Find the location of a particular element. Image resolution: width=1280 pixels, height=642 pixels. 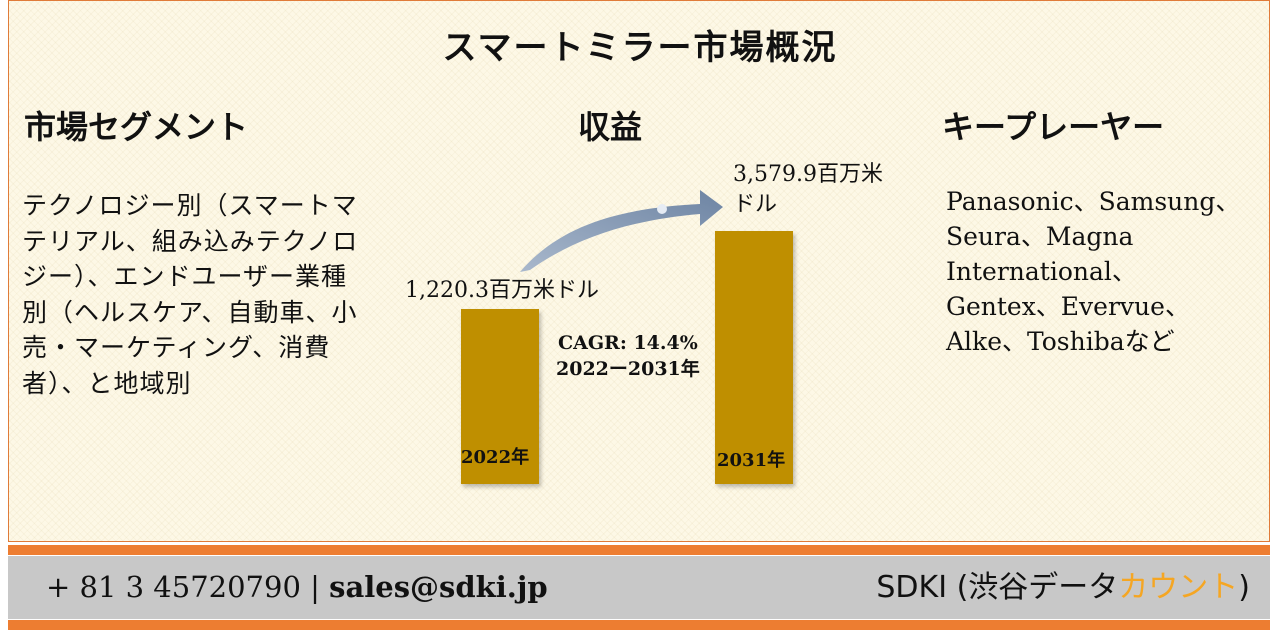

cagr-rate: CAGR: 14.4% is located at coordinates (627, 343).